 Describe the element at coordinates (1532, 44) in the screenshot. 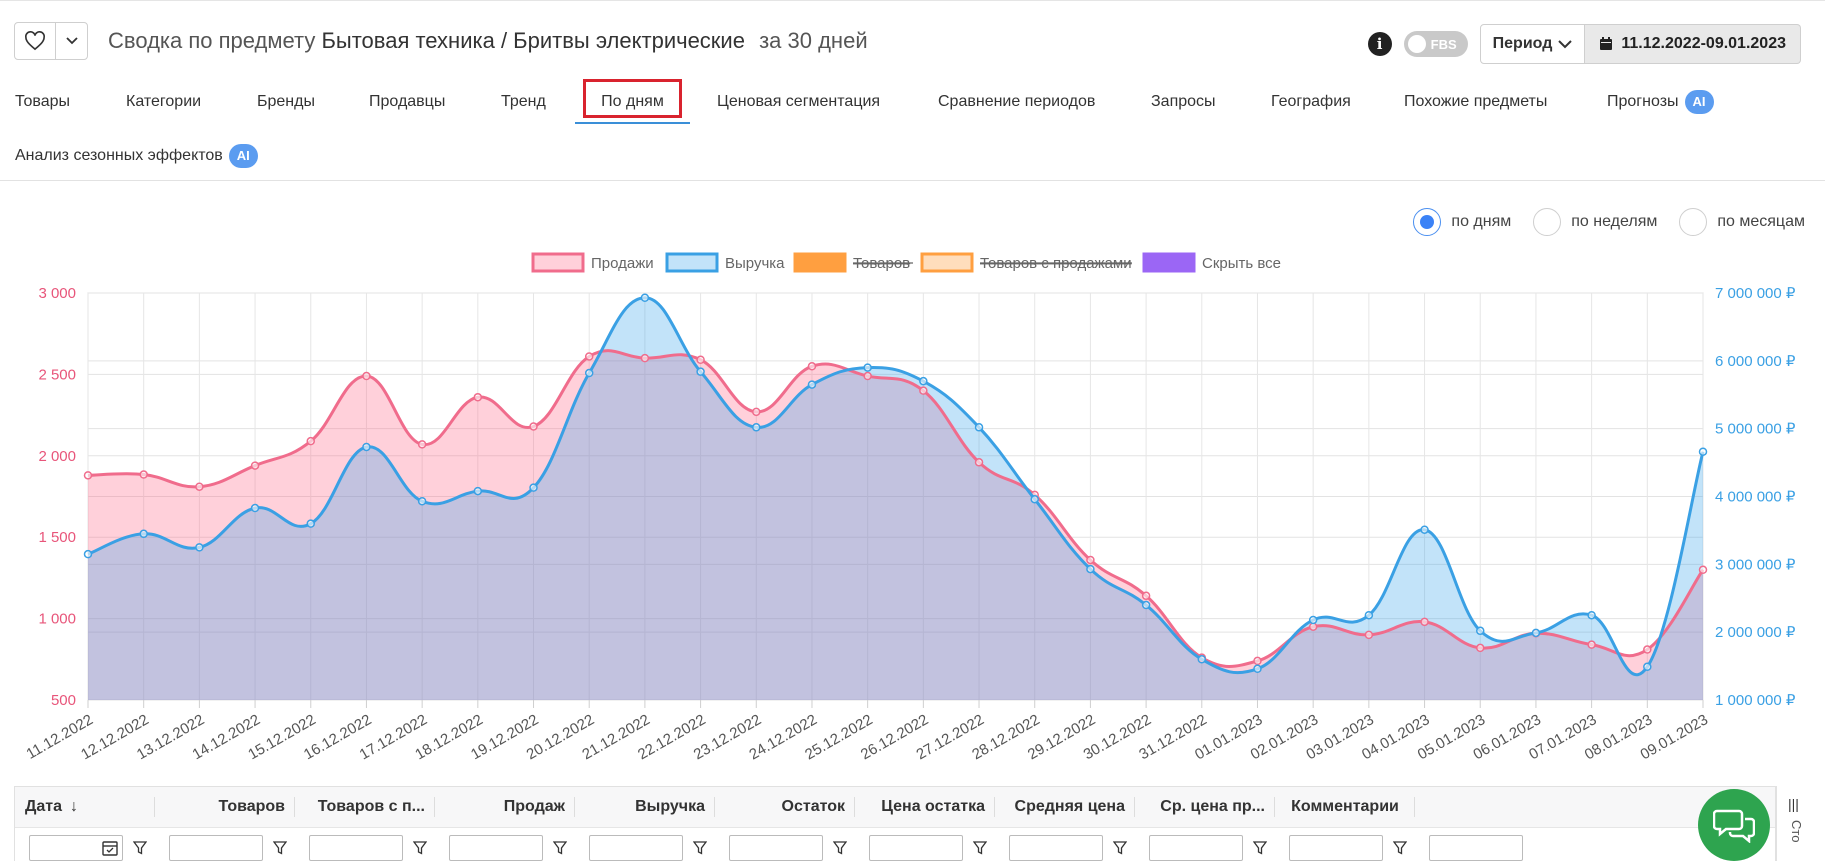

I see `period-dropdown-button: Период` at that location.